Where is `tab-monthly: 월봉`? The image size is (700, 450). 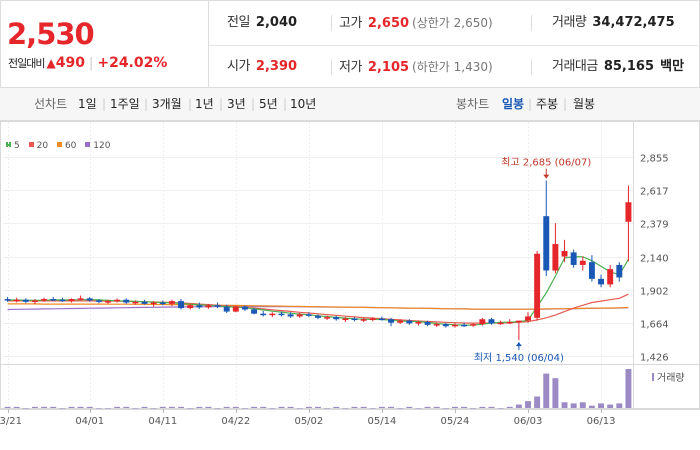
tab-monthly: 월봉 is located at coordinates (584, 104).